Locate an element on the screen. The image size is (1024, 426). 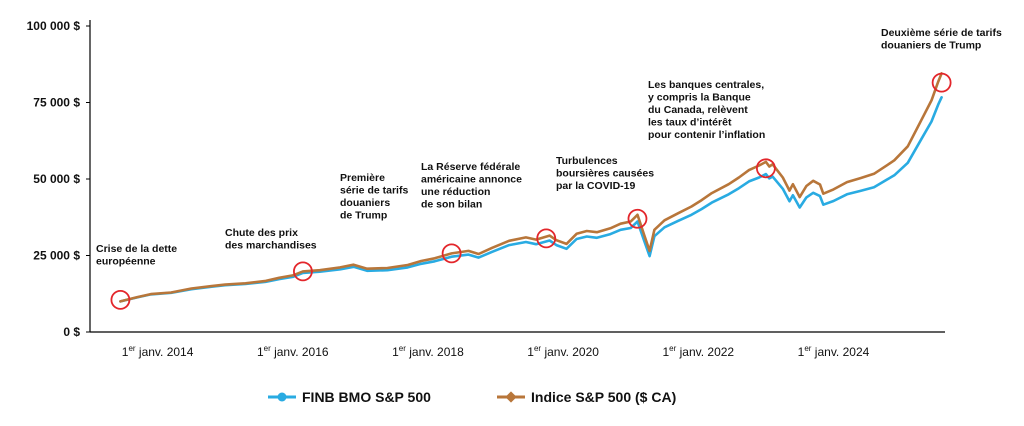
annotation-line: une réduction is located at coordinates (455, 192).